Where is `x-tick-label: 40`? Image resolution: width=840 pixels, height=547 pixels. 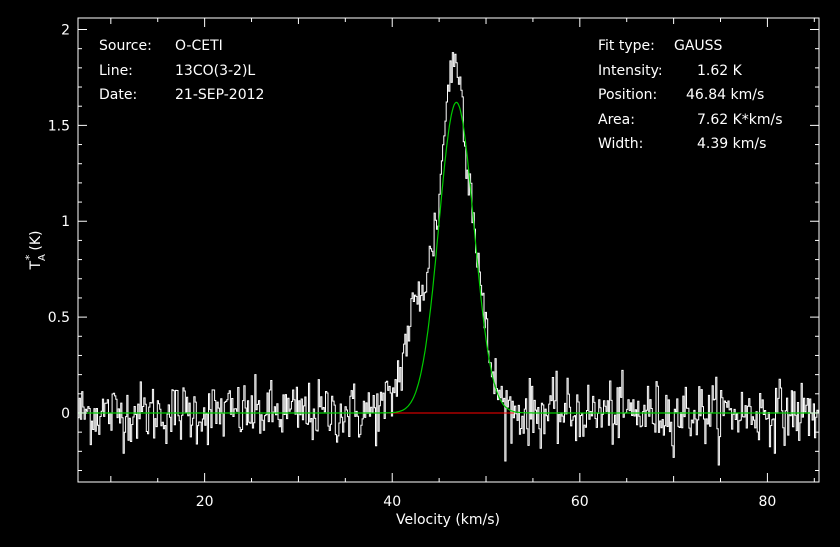 x-tick-label: 40 is located at coordinates (392, 502).